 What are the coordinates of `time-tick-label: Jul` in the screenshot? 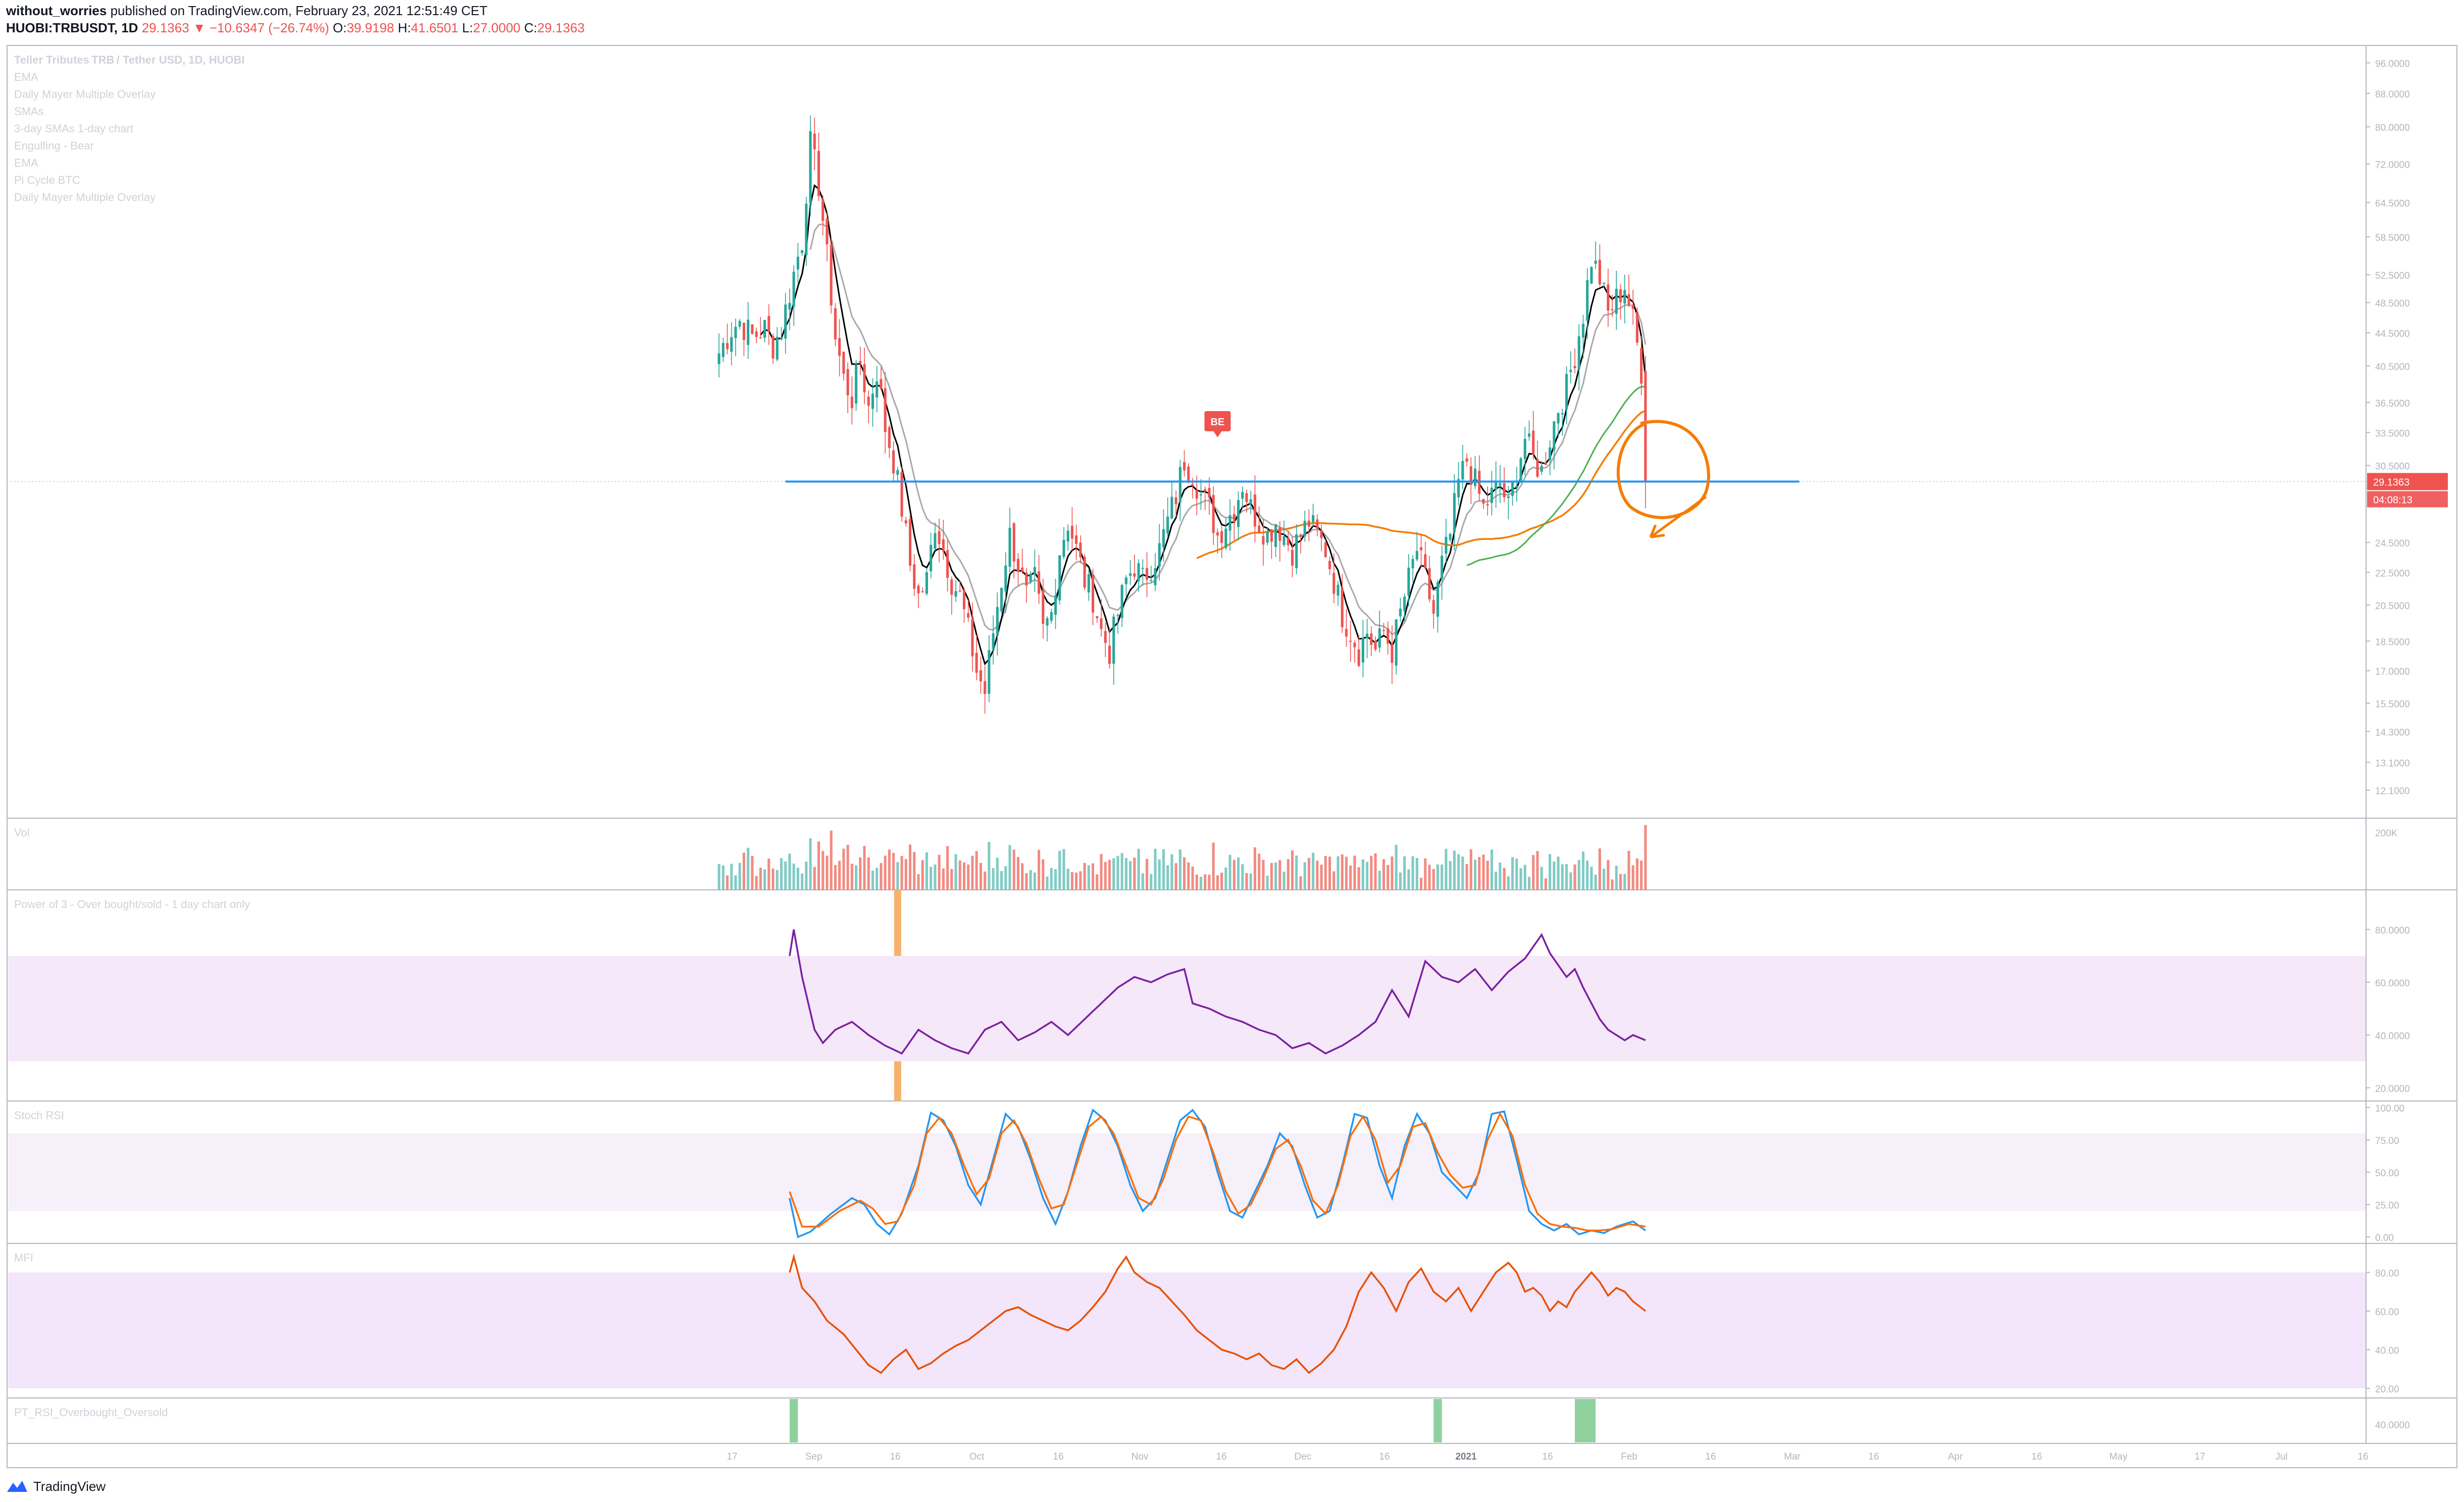 It's located at (2281, 1456).